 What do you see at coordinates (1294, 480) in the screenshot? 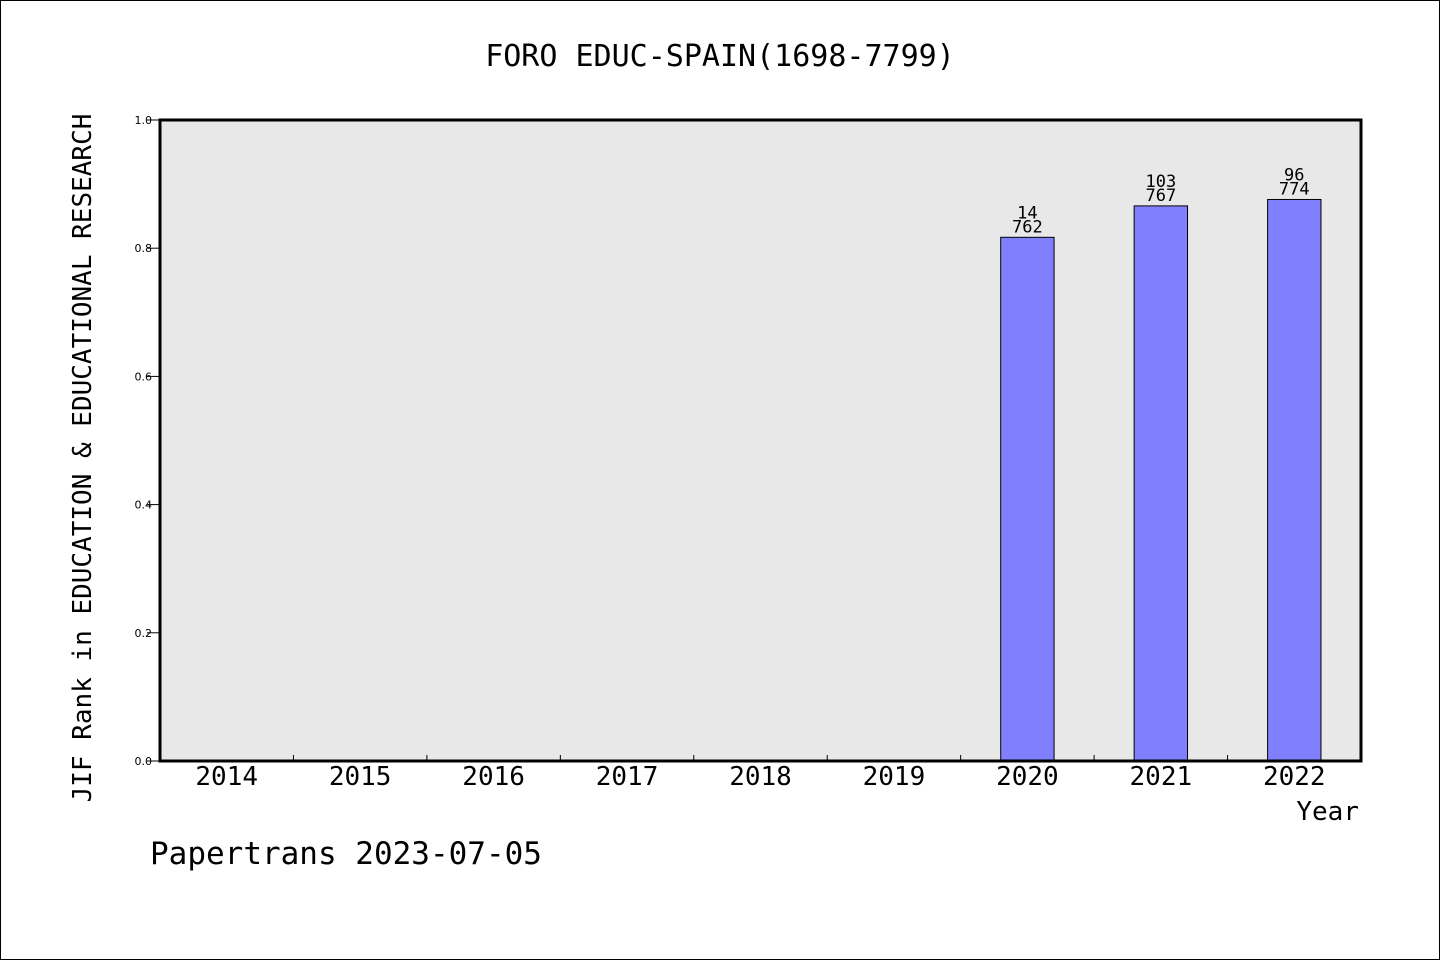
I see `bar-2022` at bounding box center [1294, 480].